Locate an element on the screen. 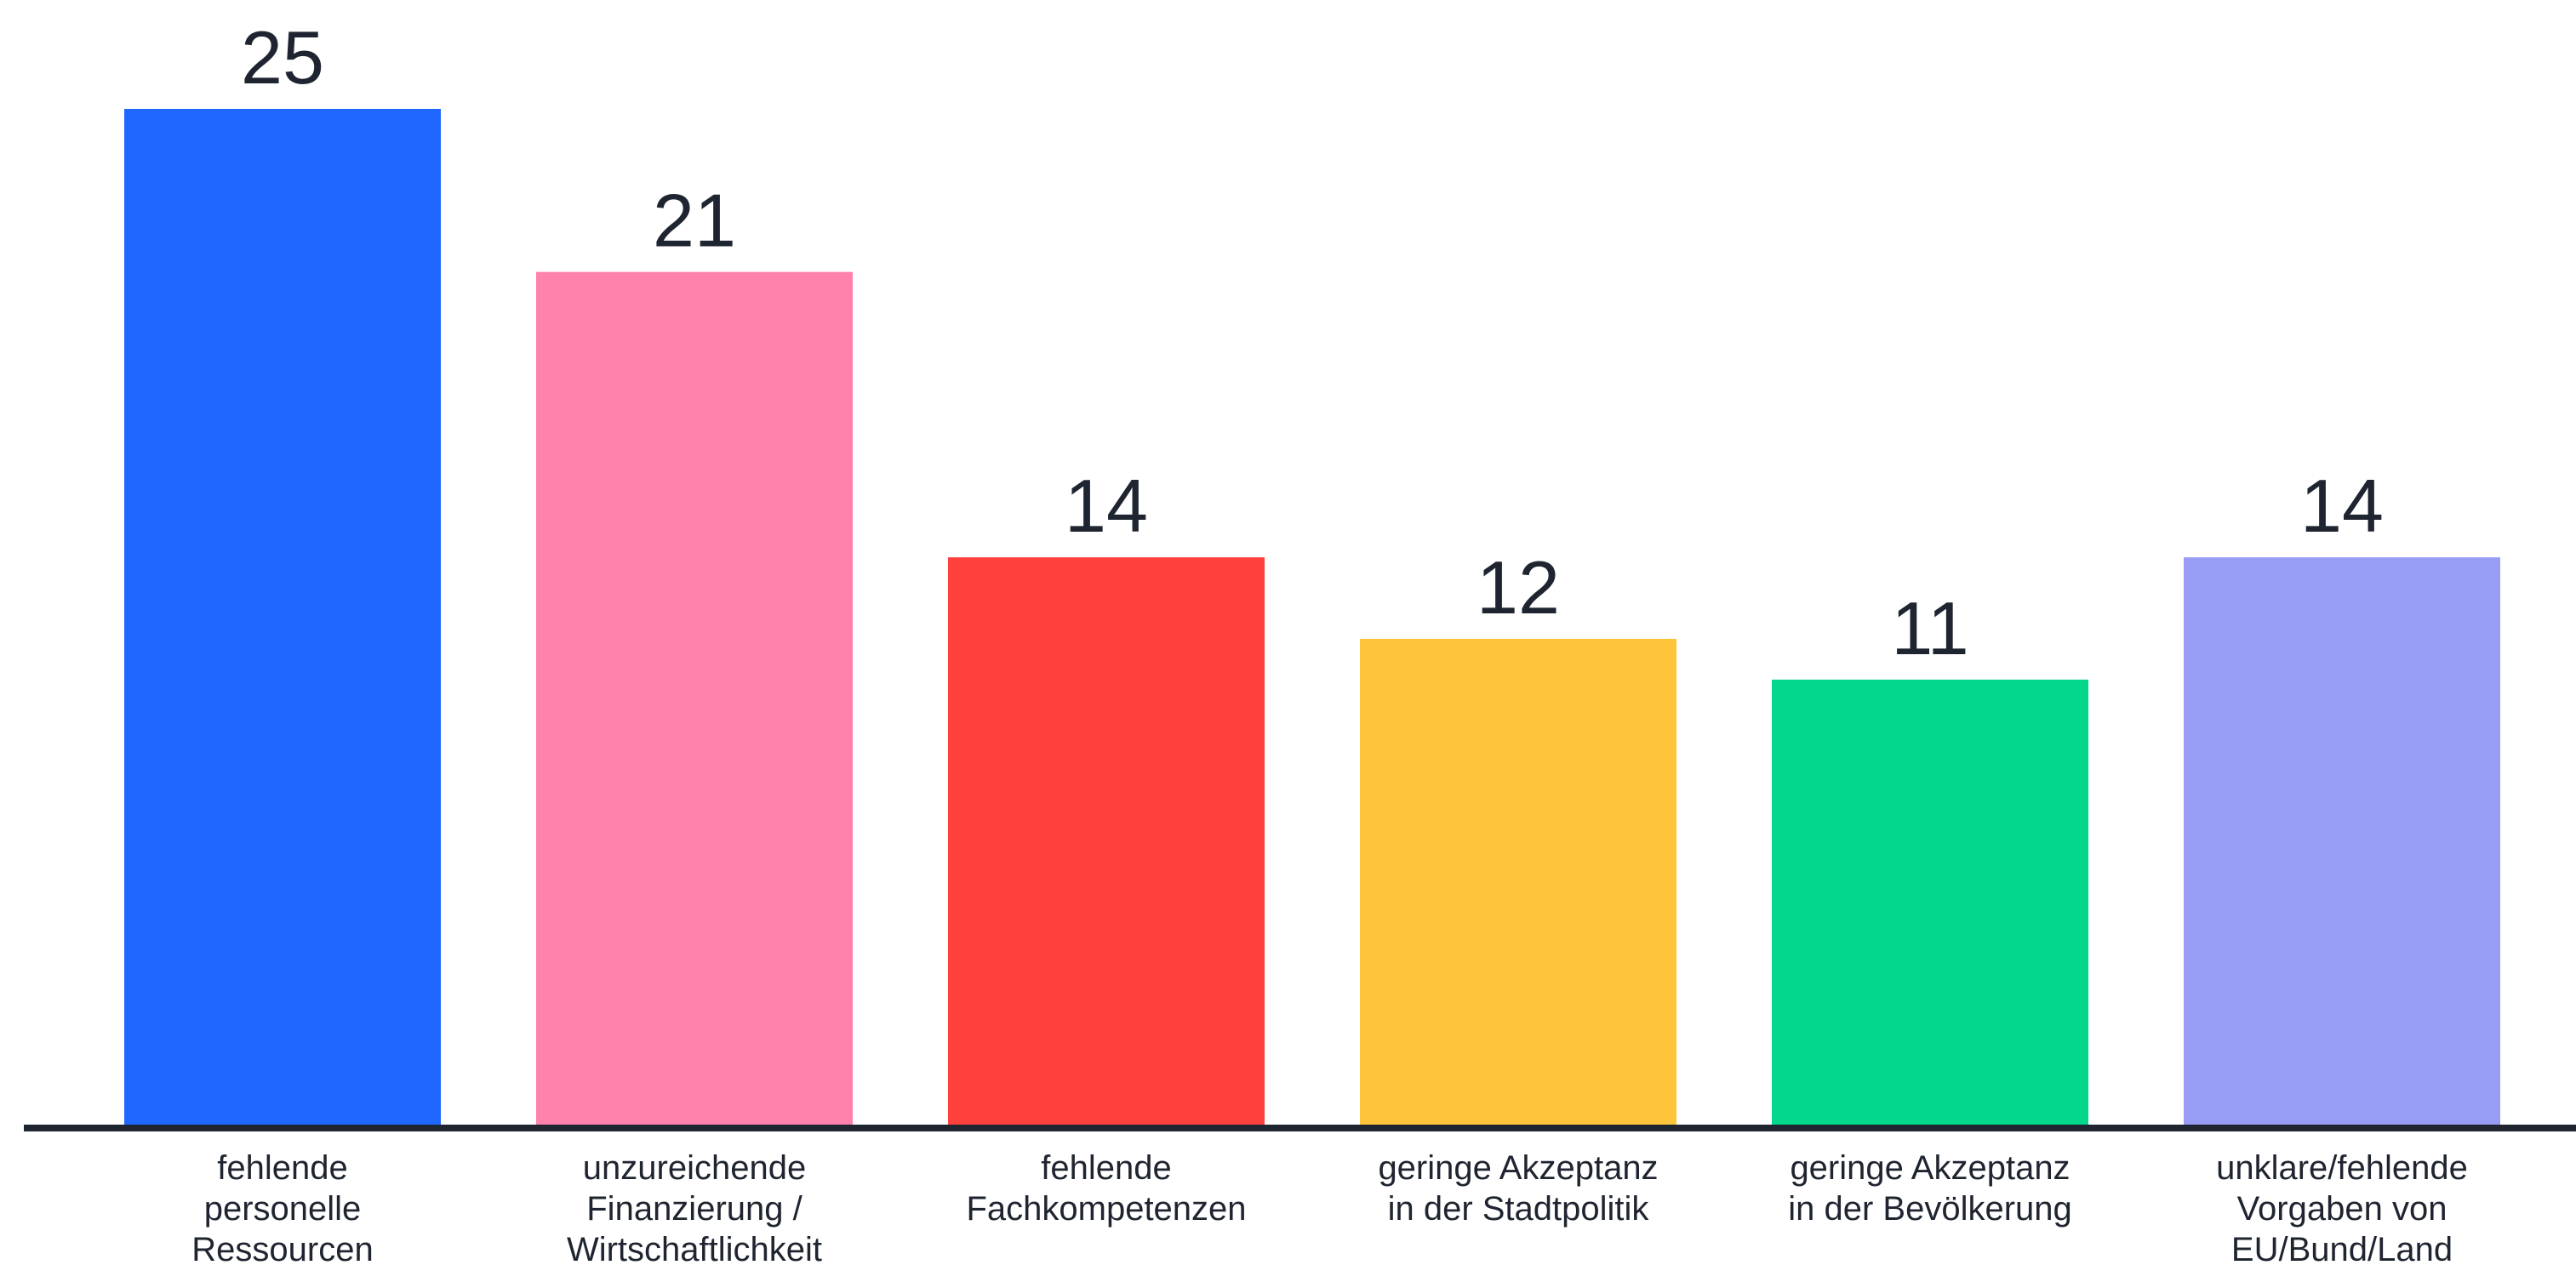 The height and width of the screenshot is (1265, 2576). category-label-line: in der Bevölkerung is located at coordinates (1930, 1209).